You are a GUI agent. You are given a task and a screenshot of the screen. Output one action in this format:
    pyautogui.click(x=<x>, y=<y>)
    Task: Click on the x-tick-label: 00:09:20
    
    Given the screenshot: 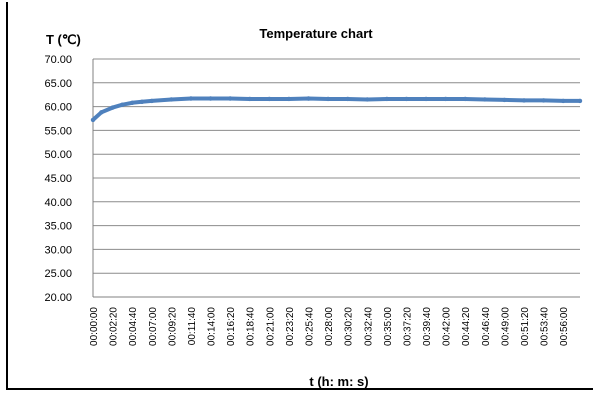 What is the action you would take?
    pyautogui.click(x=172, y=326)
    